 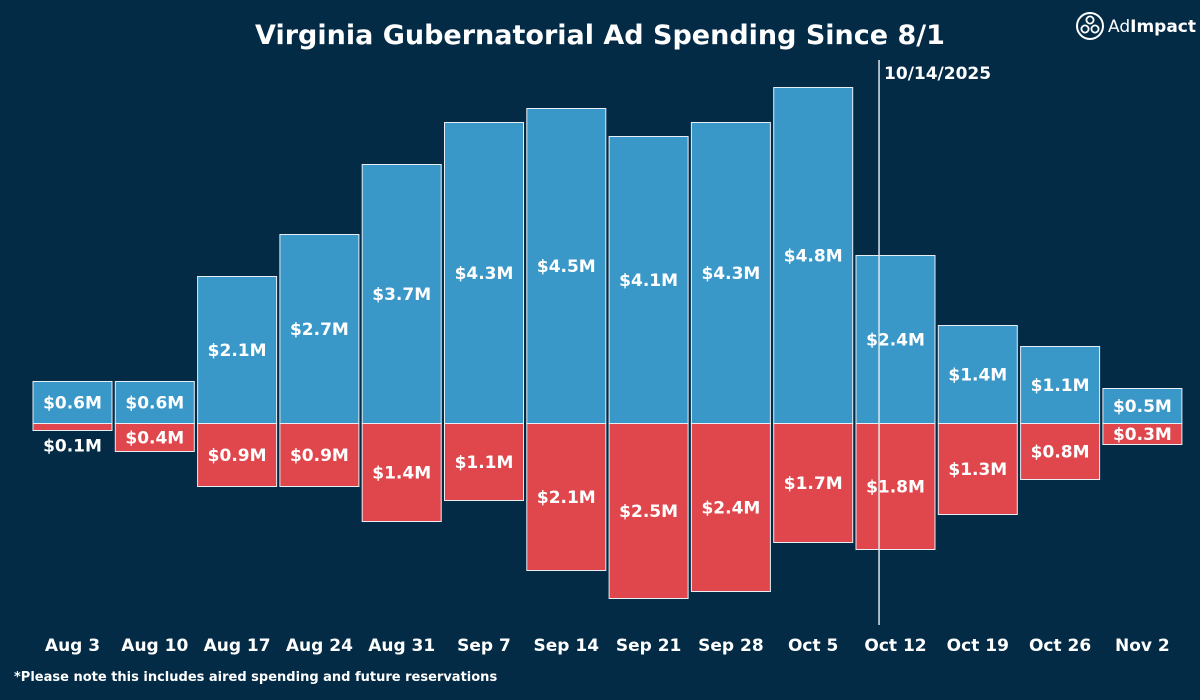 I want to click on bar-down-label-9: $1.7M, so click(x=813, y=484).